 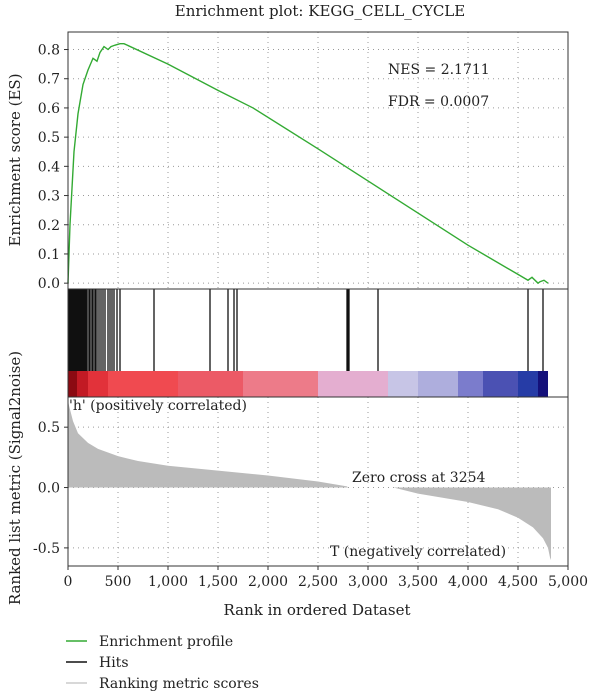 What do you see at coordinates (68, 582) in the screenshot?
I see `x-tick-label: 0` at bounding box center [68, 582].